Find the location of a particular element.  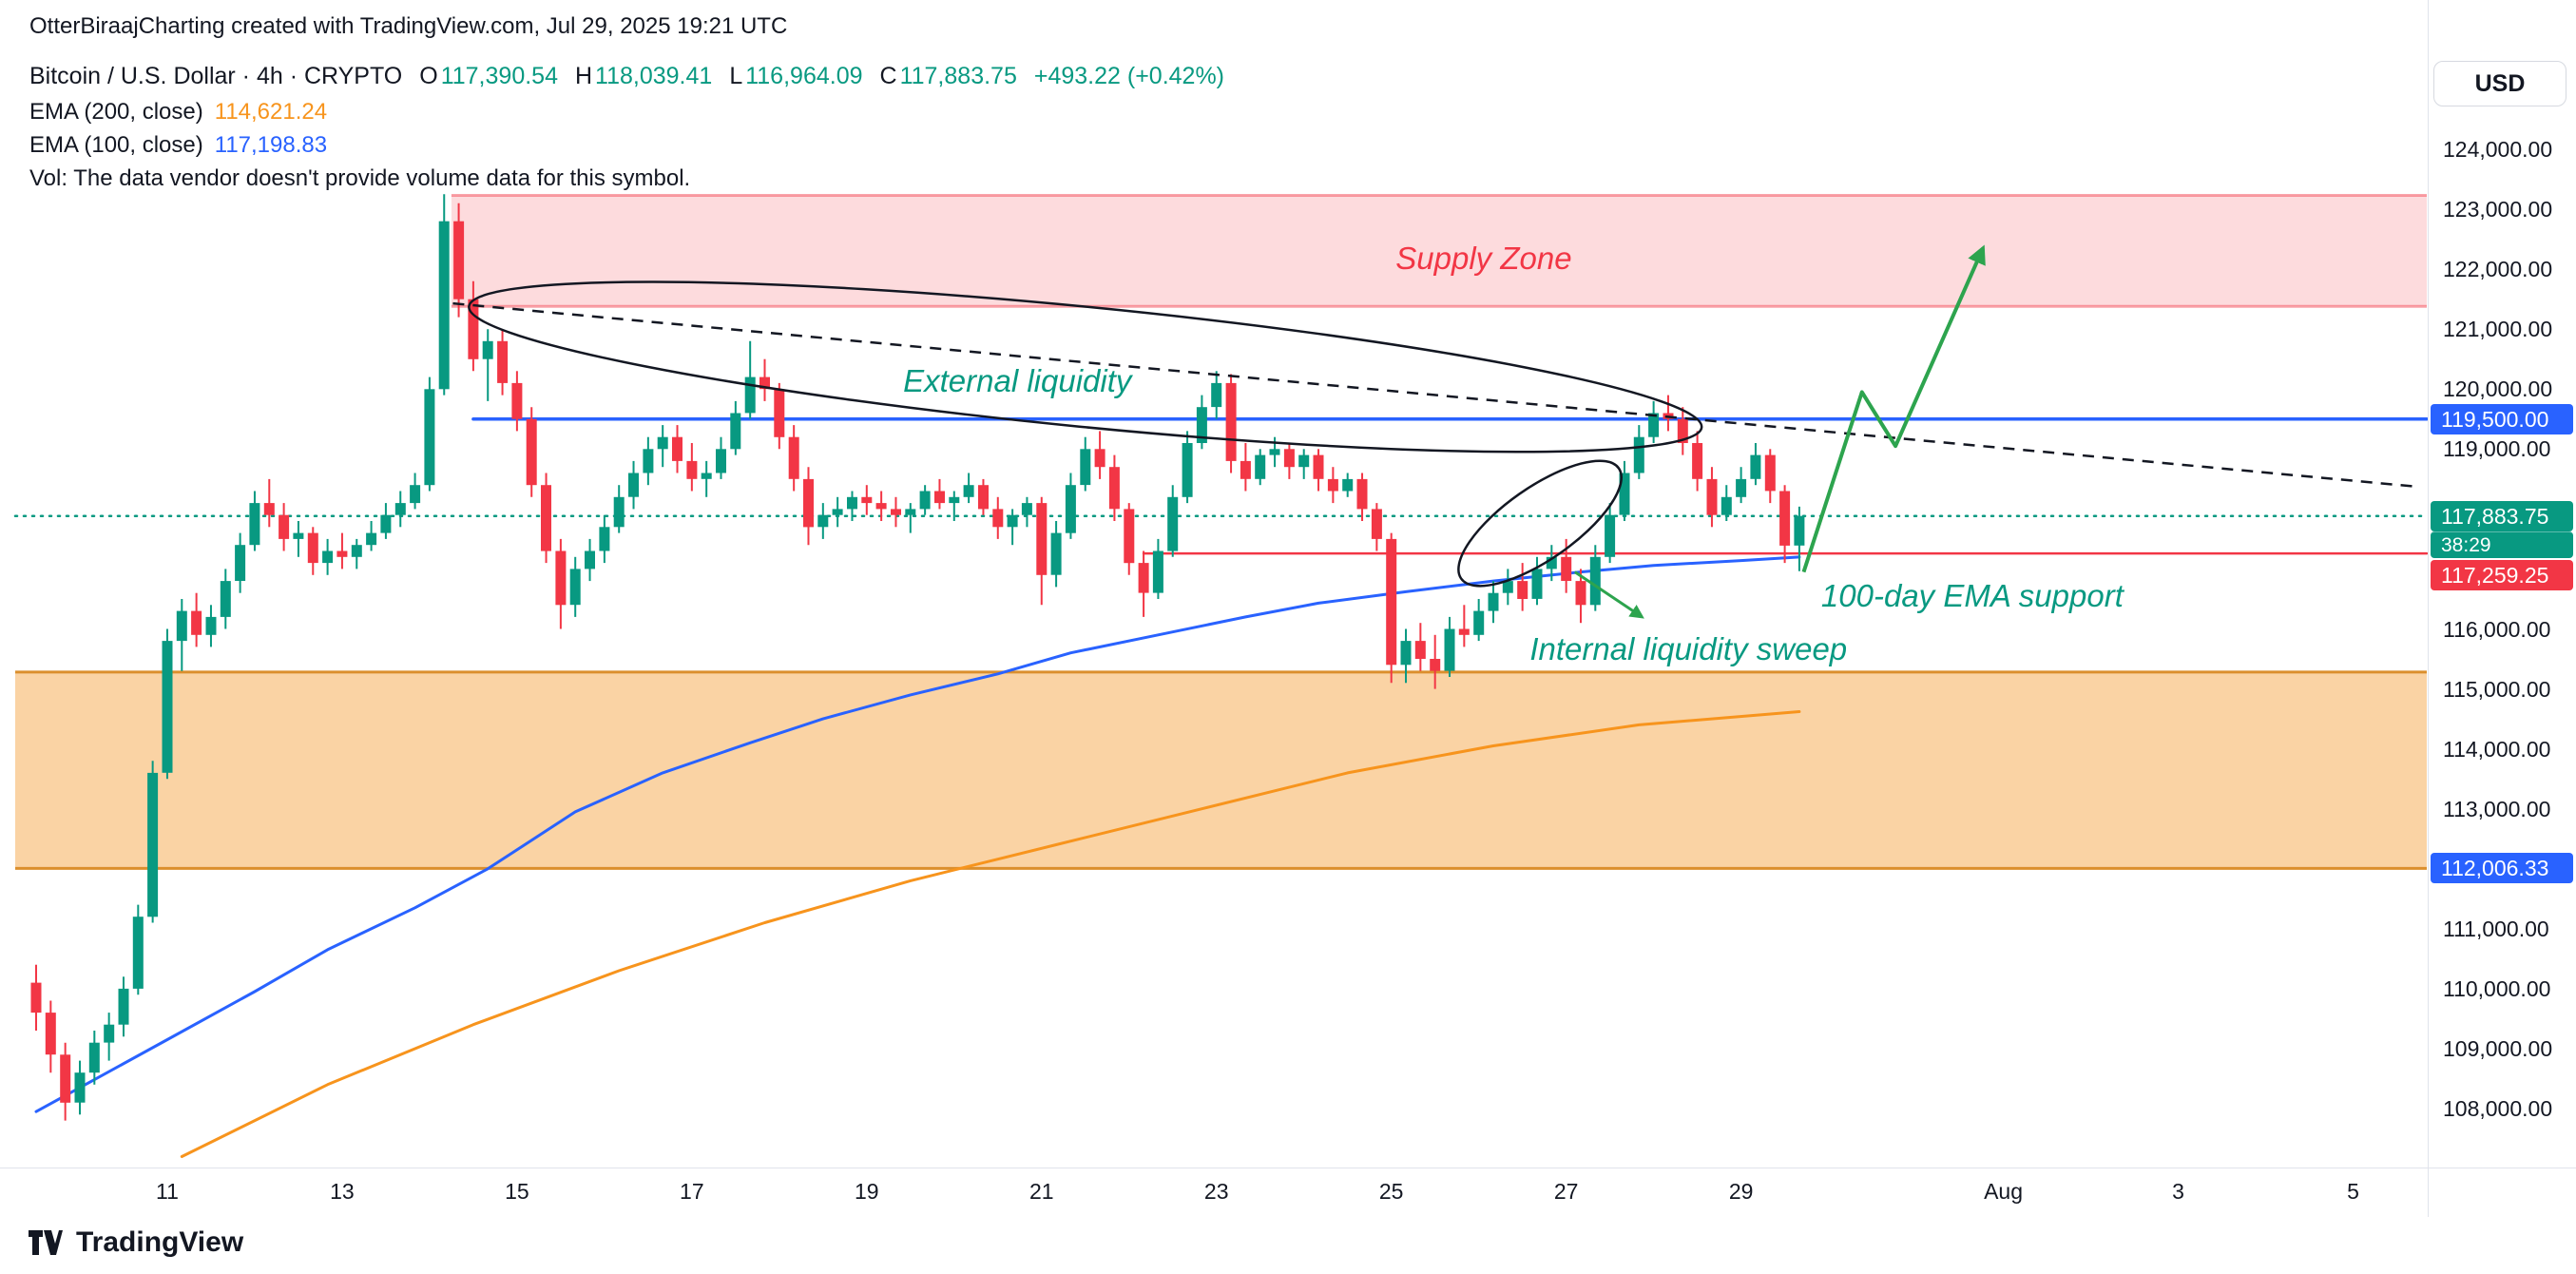

price-tag: 117,883.75 is located at coordinates (2502, 515).